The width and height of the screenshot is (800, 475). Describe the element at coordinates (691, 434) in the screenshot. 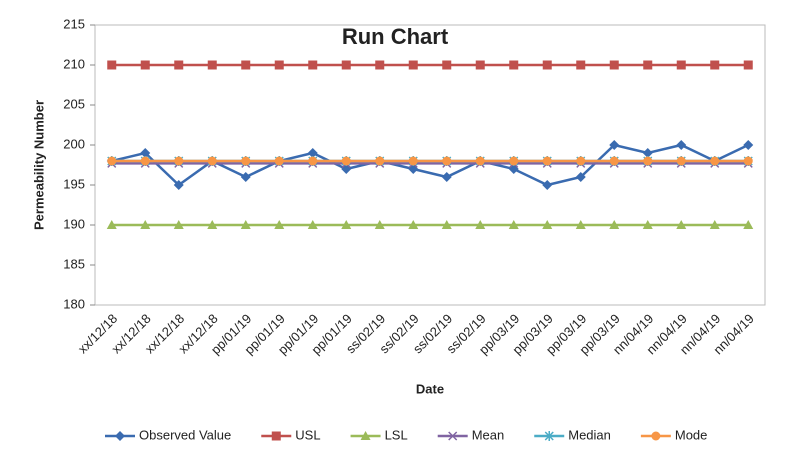

I see `legend-label: Mode` at that location.